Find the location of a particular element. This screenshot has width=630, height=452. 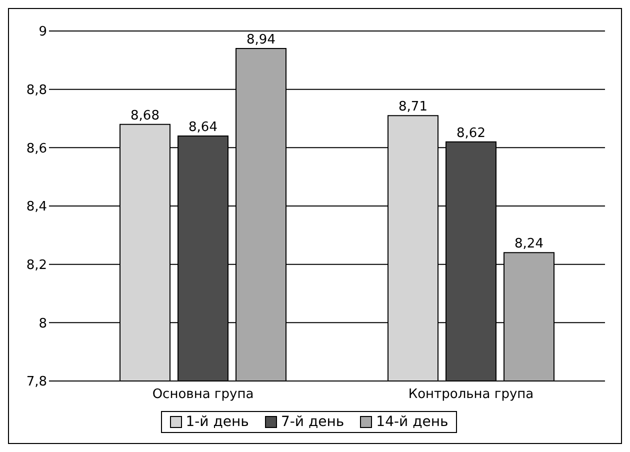

data-label: 8,94 is located at coordinates (261, 40).